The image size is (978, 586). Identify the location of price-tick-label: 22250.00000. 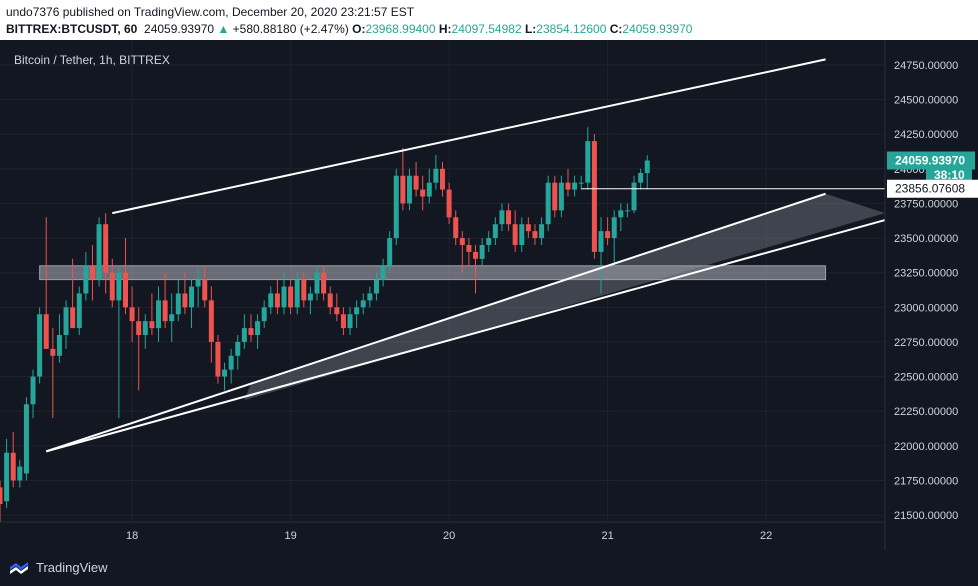
(926, 412).